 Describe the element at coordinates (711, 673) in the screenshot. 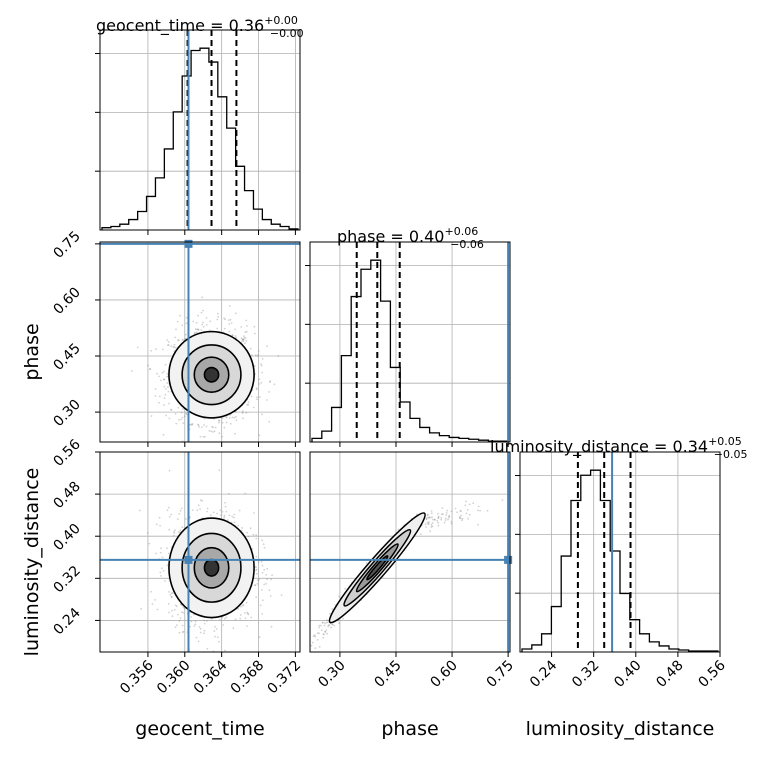

I see `xtick-label-luminosity_distance: 0.56` at that location.